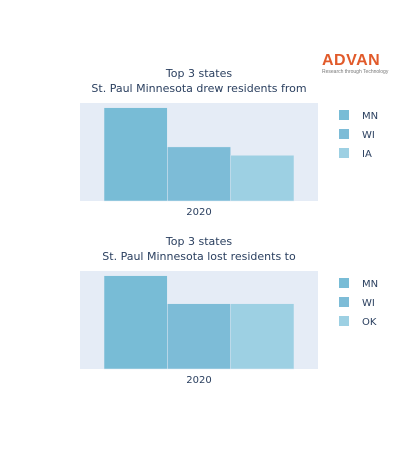  Describe the element at coordinates (198, 88) in the screenshot. I see `chart-subtitle: St. Paul Minnesota drew residents from` at that location.